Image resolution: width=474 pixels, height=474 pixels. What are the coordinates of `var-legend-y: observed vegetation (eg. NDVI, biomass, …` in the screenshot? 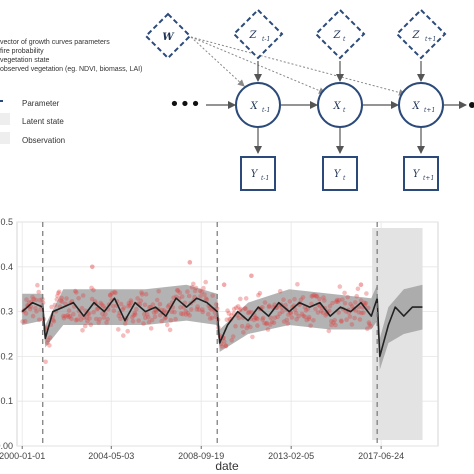 It's located at (71, 69).